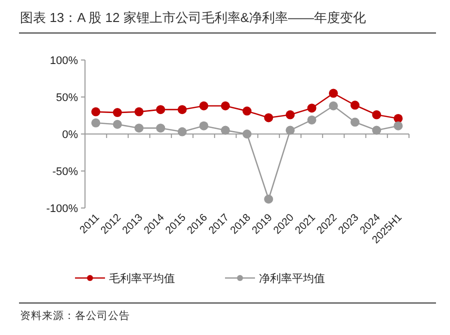  I want to click on legend-label: 净利率平均值, so click(292, 278).